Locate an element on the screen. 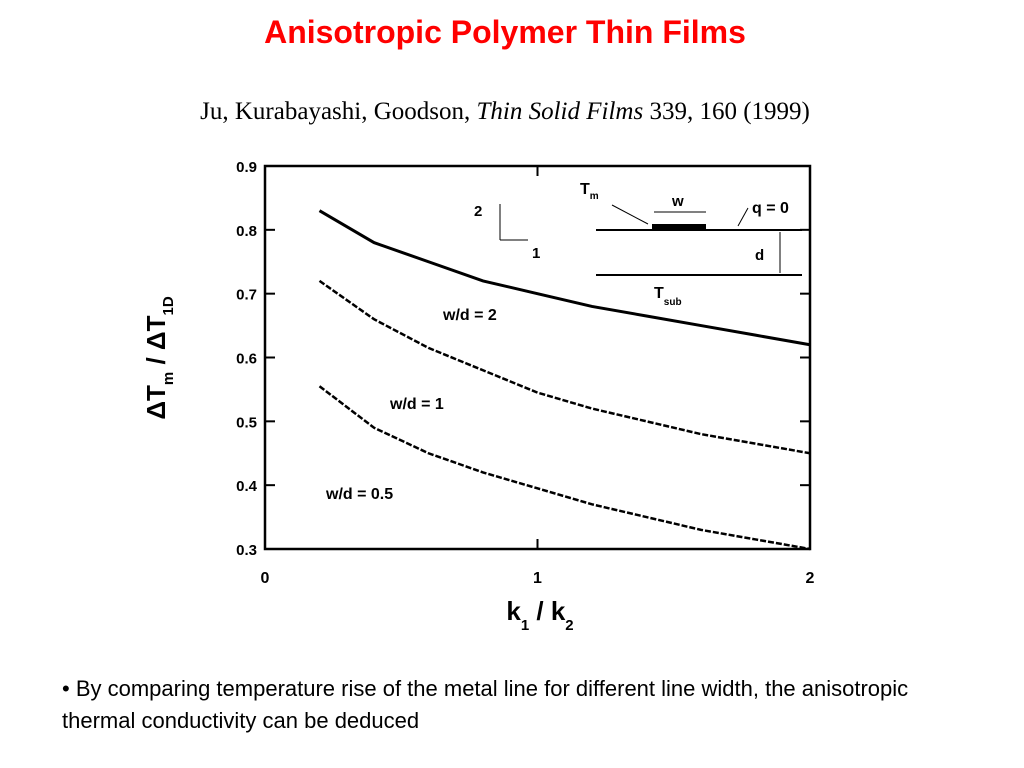 The image size is (1024, 768). x-tick-label: 0 is located at coordinates (265, 578).